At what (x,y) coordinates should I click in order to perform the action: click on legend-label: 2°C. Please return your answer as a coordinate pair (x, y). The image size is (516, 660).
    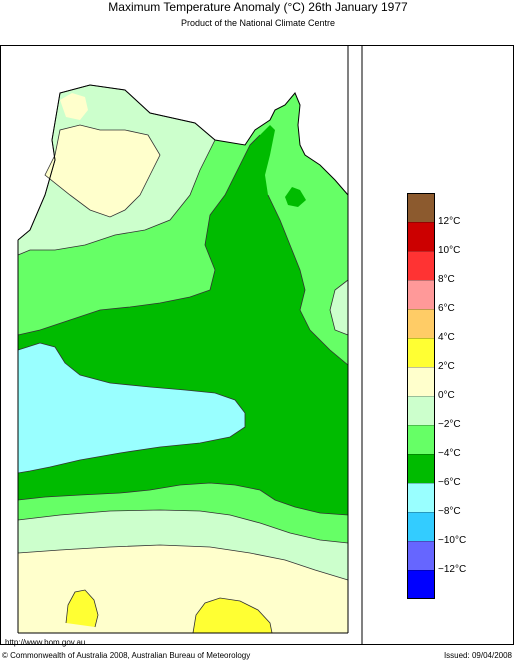
    Looking at the image, I should click on (446, 366).